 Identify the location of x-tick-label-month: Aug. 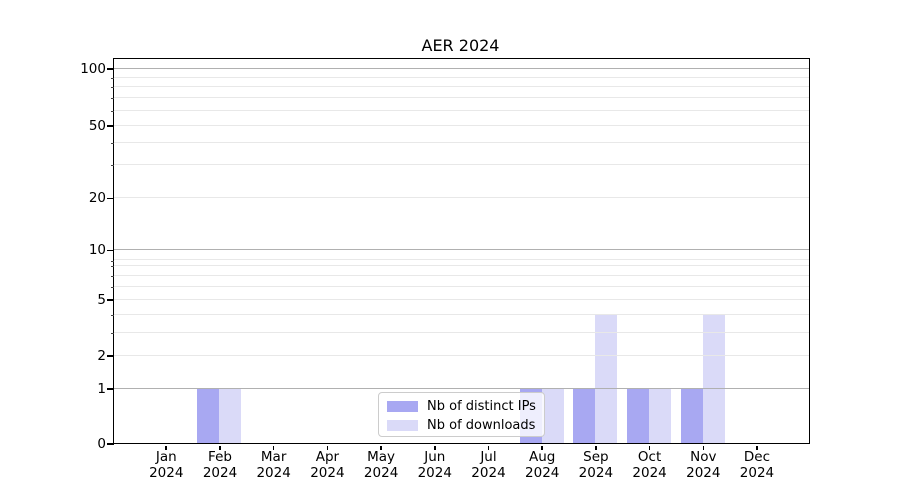
(542, 457).